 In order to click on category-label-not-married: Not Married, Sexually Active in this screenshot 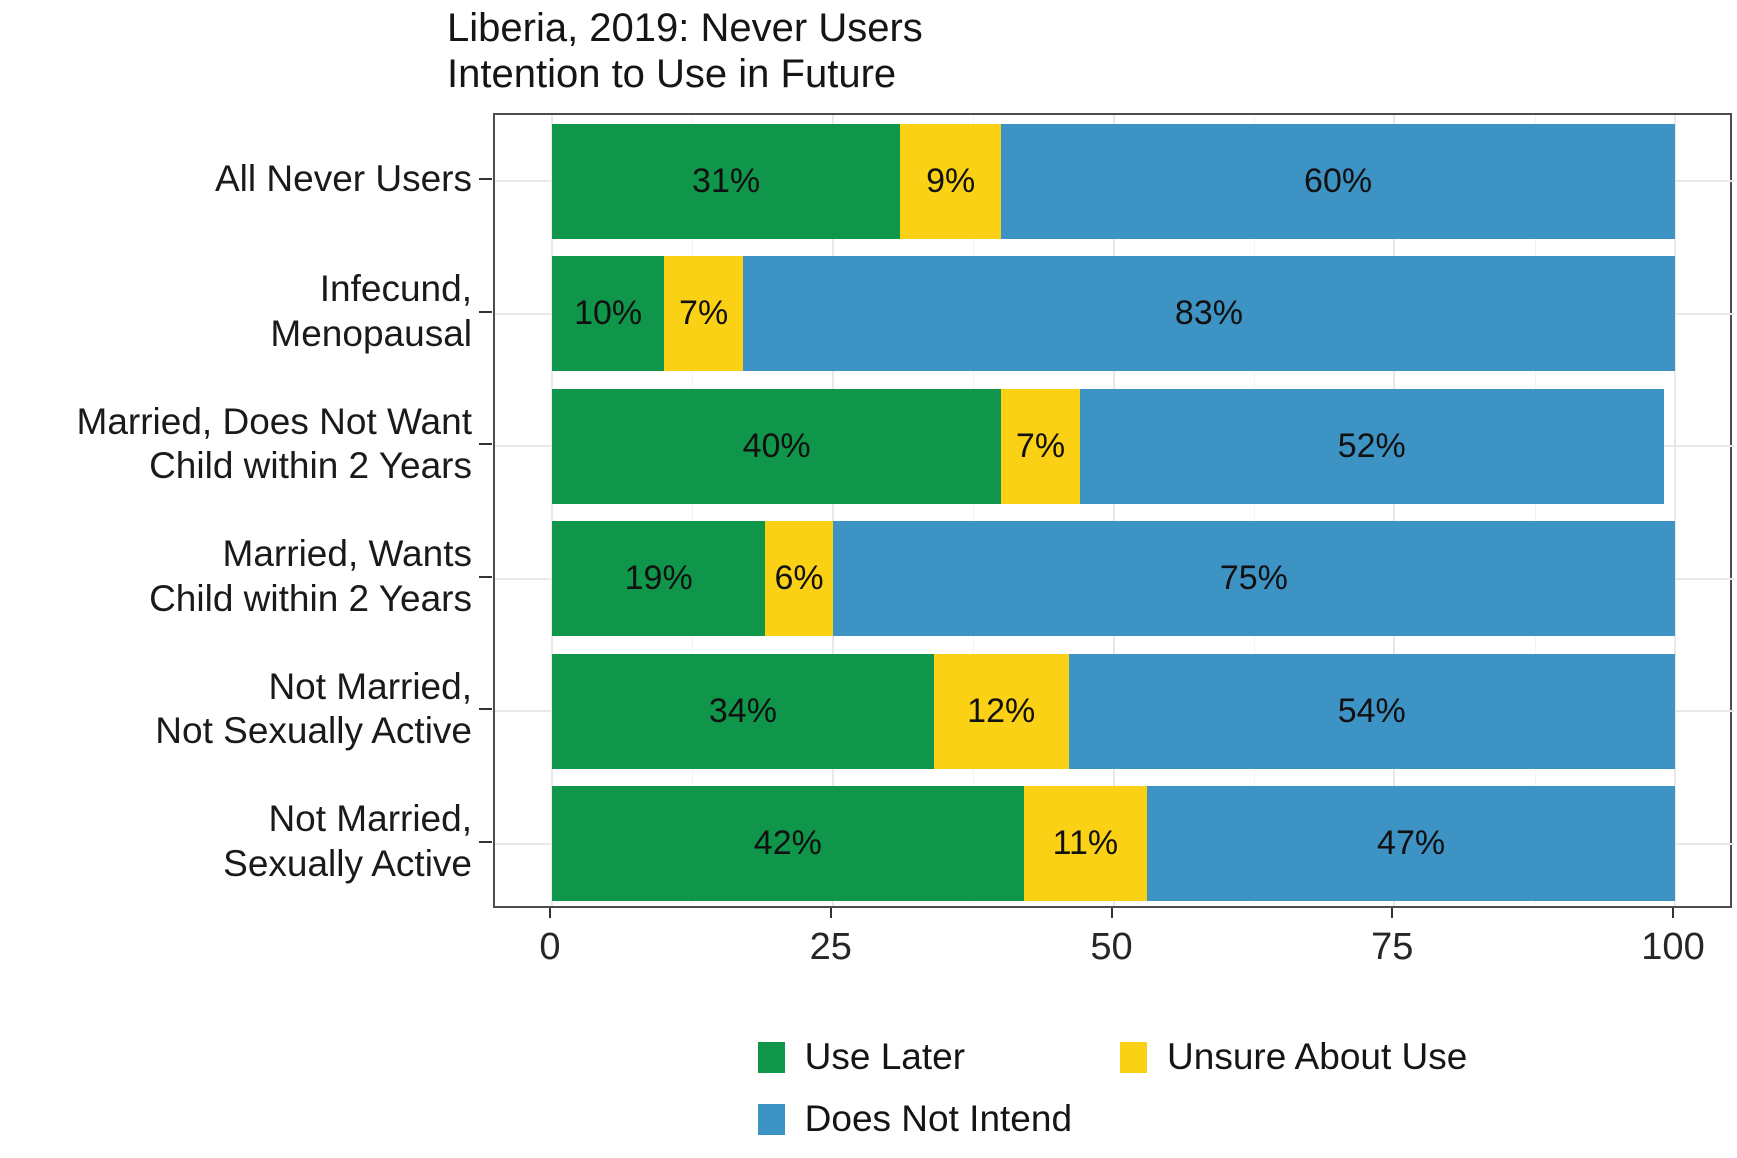, I will do `click(347, 841)`.